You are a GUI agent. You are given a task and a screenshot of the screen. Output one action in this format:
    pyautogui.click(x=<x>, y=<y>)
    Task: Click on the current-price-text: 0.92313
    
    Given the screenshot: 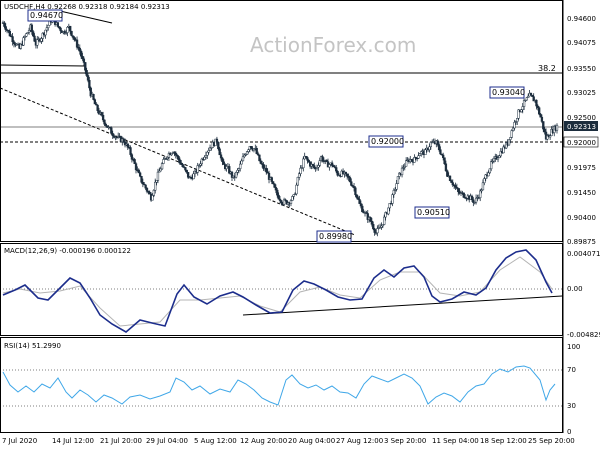 What is the action you would take?
    pyautogui.click(x=581, y=127)
    